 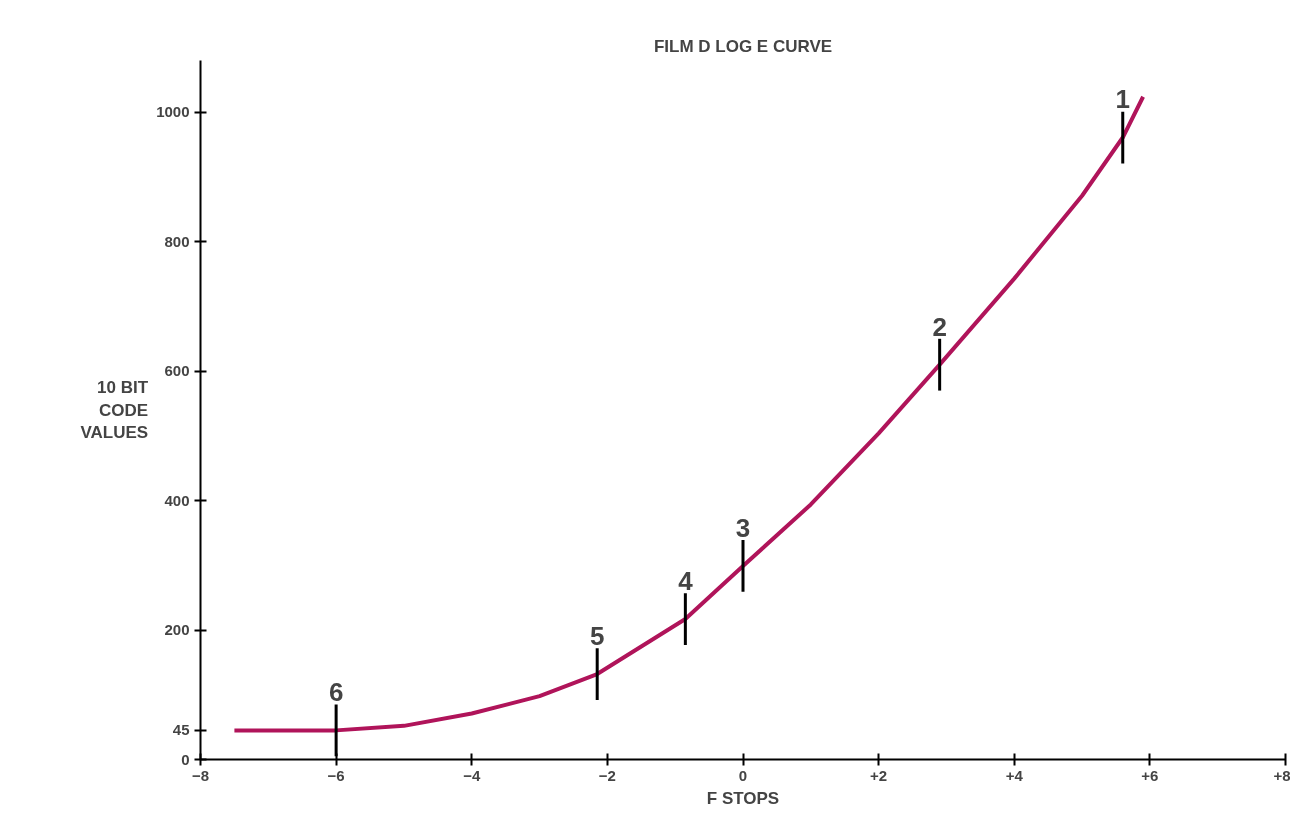 What do you see at coordinates (1122, 99) in the screenshot?
I see `annotation: 1` at bounding box center [1122, 99].